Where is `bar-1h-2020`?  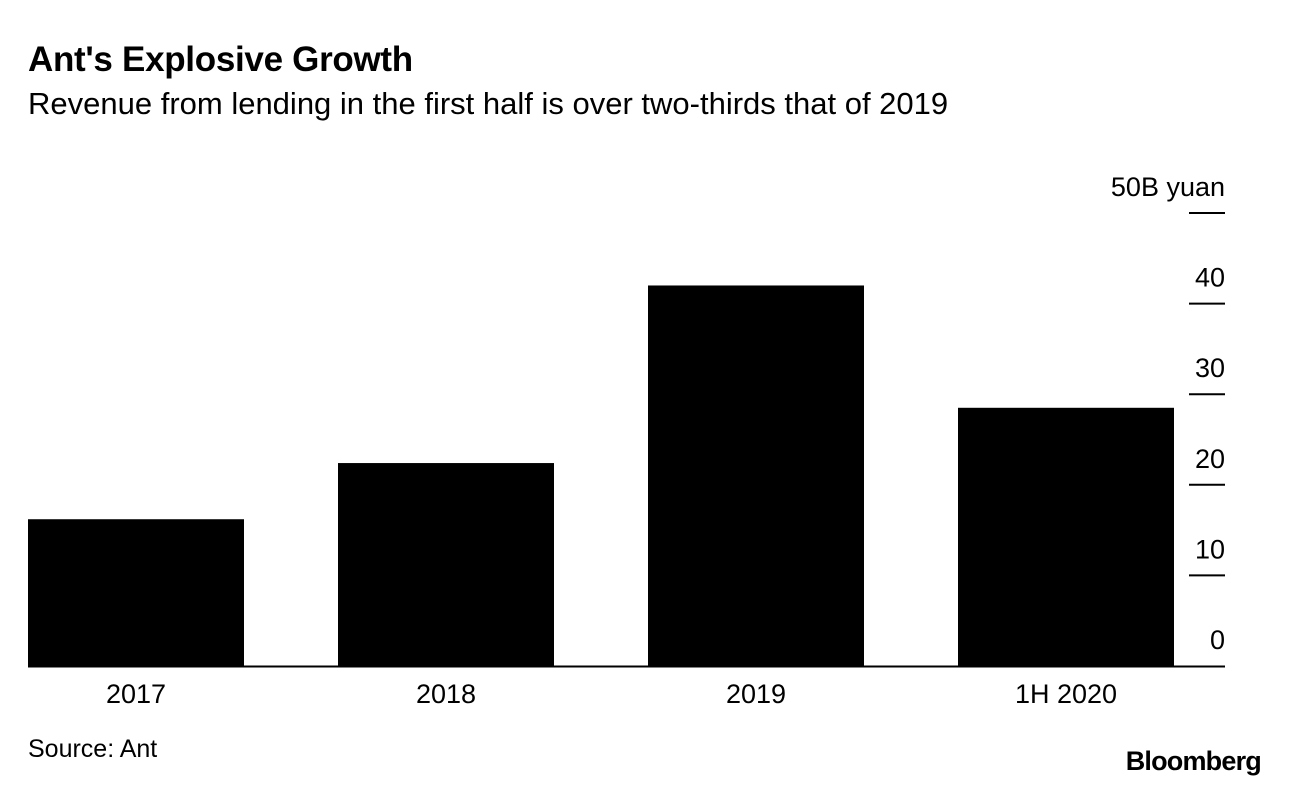 bar-1h-2020 is located at coordinates (1066, 536).